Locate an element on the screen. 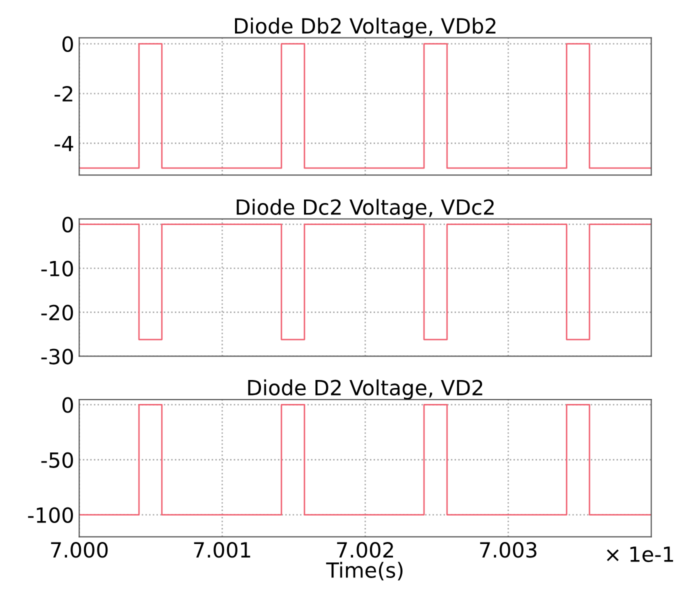 The height and width of the screenshot is (610, 677). text: × 1e-1 is located at coordinates (640, 554).